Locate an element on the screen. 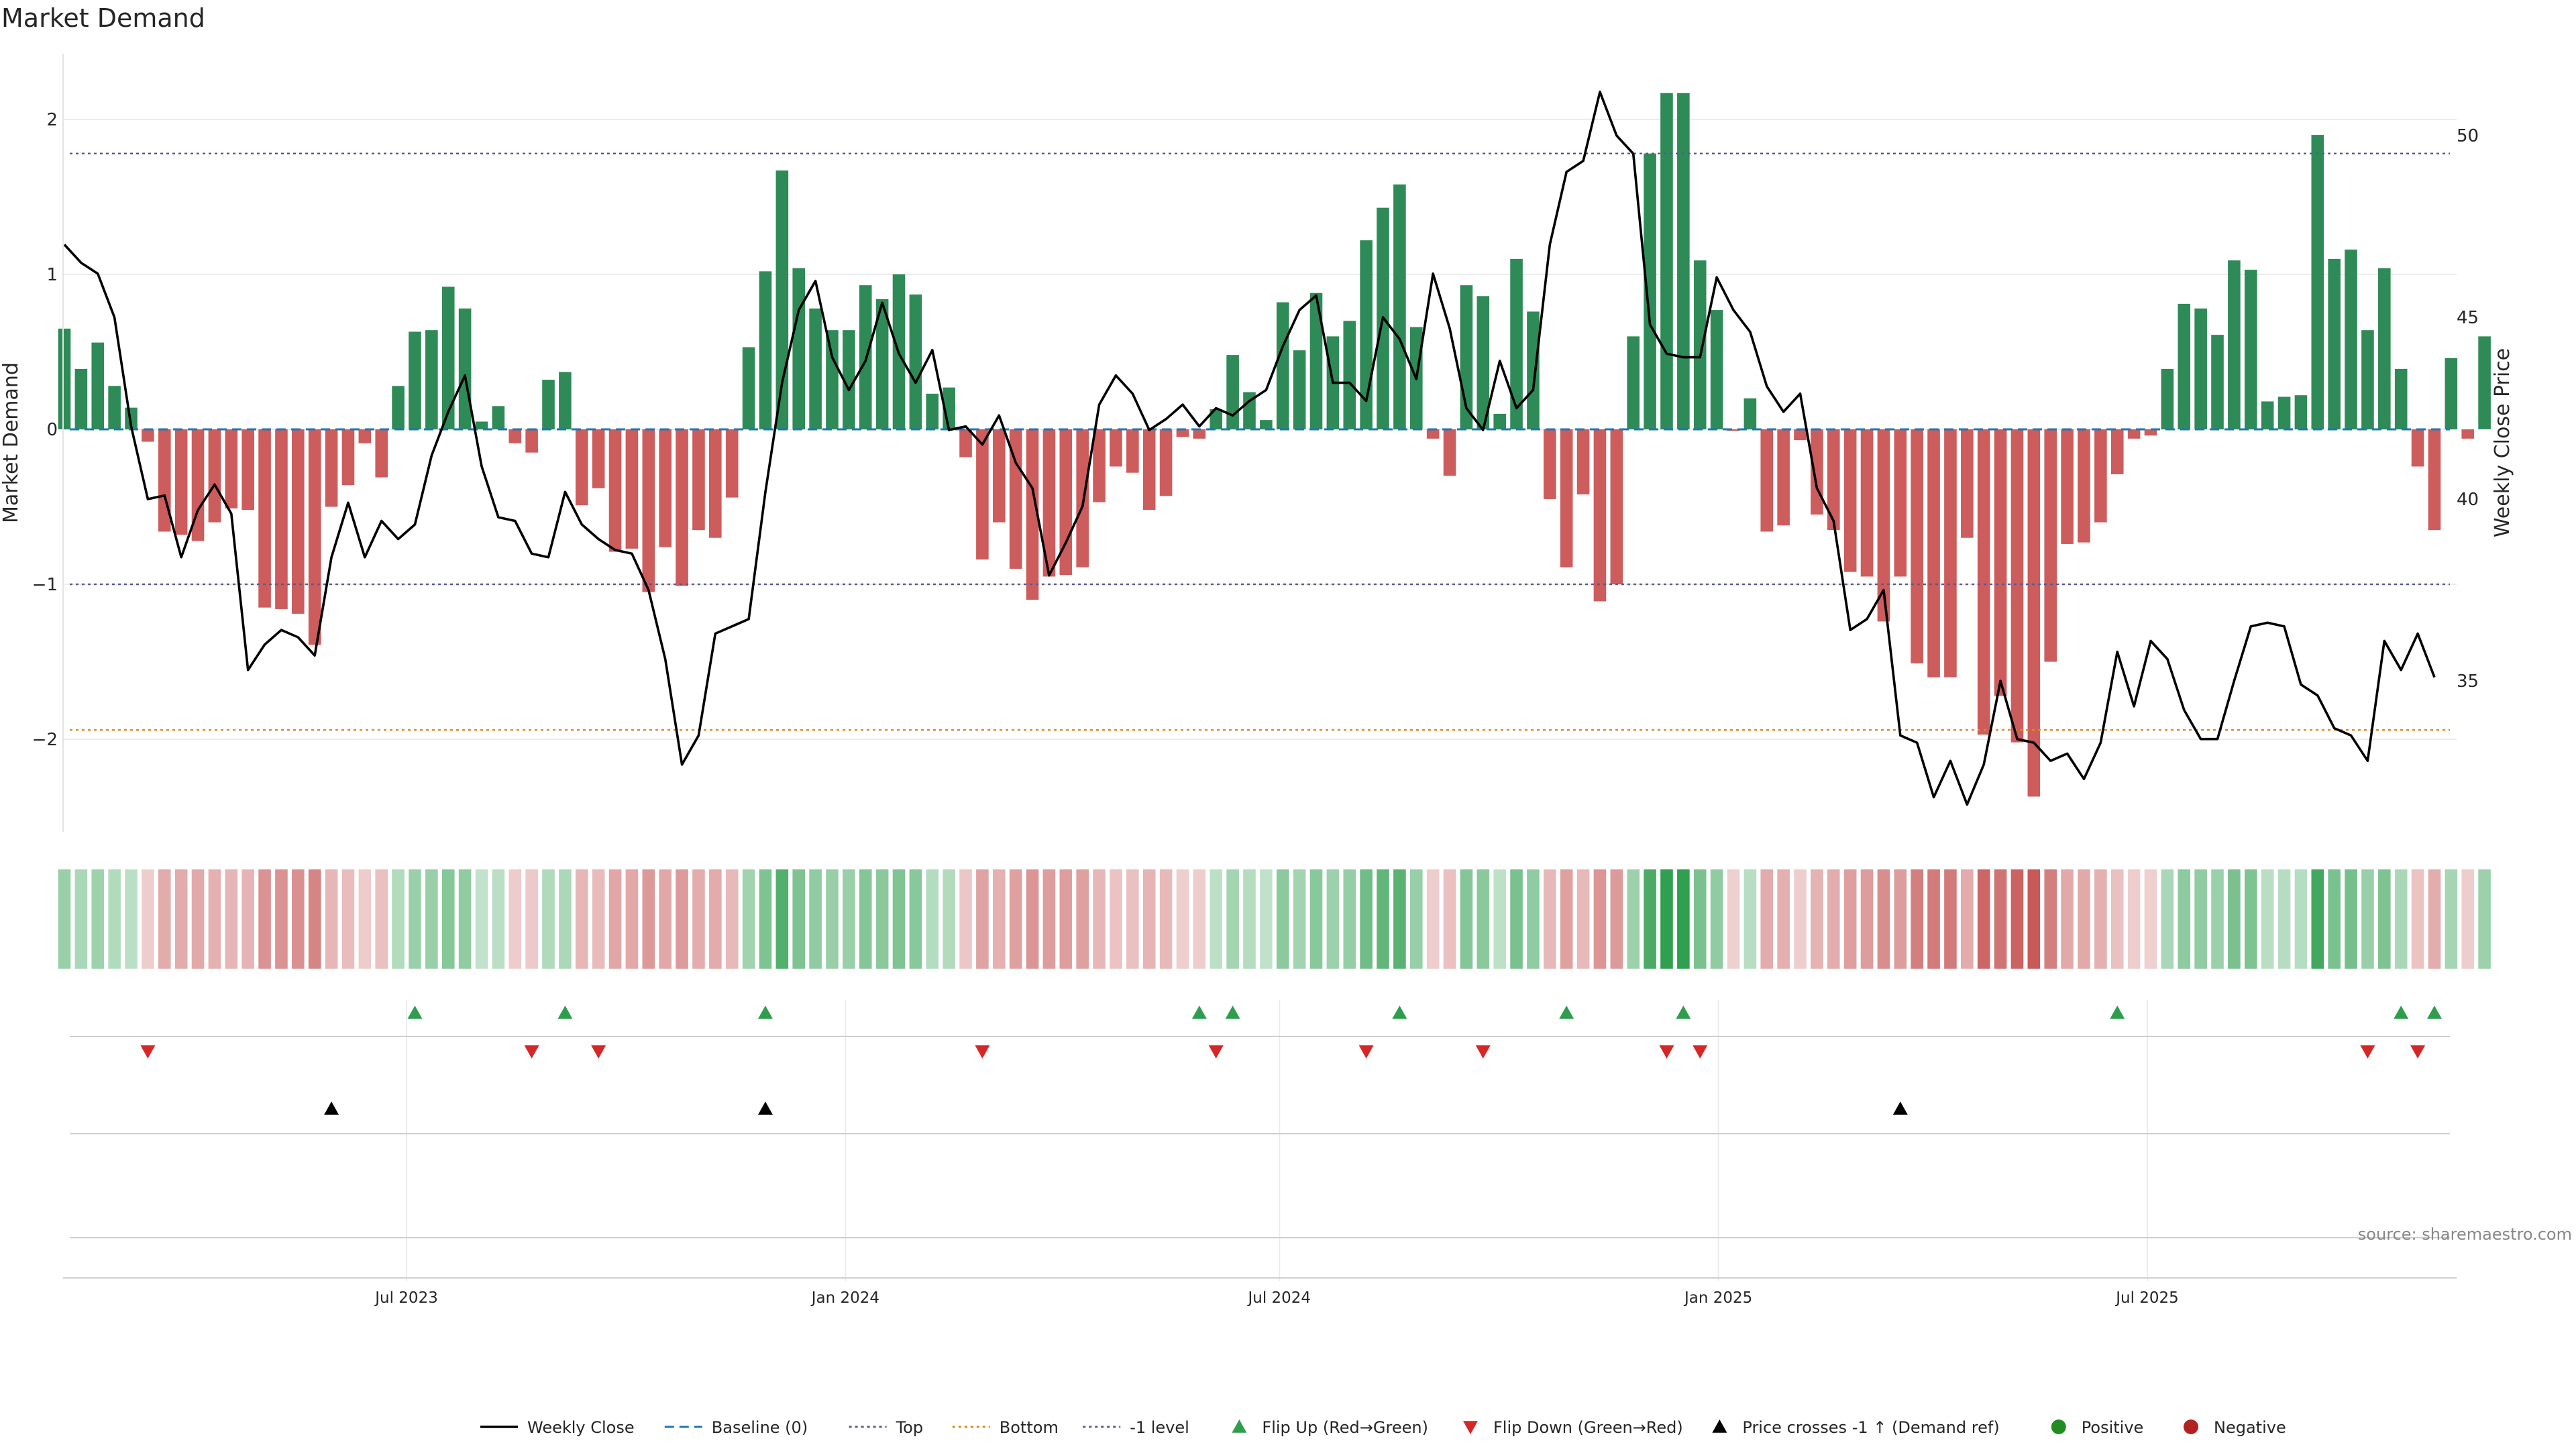 The height and width of the screenshot is (1449, 2576). signal-markers is located at coordinates (1291, 1060).